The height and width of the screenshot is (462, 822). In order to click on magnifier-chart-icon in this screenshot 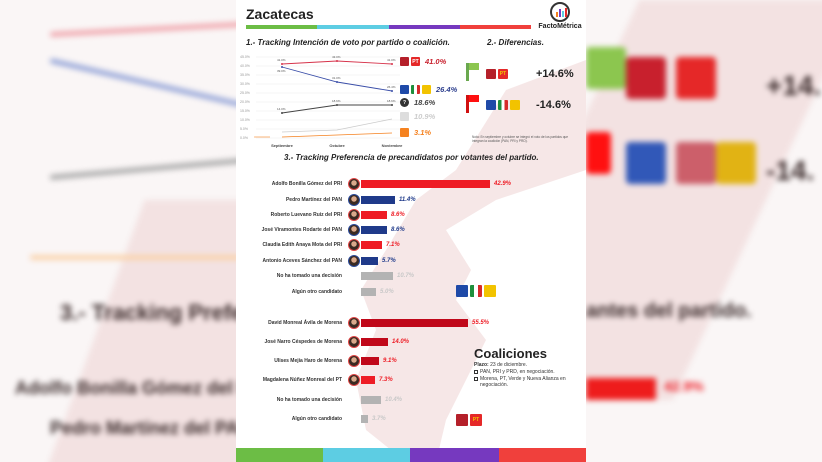, I will do `click(560, 12)`.